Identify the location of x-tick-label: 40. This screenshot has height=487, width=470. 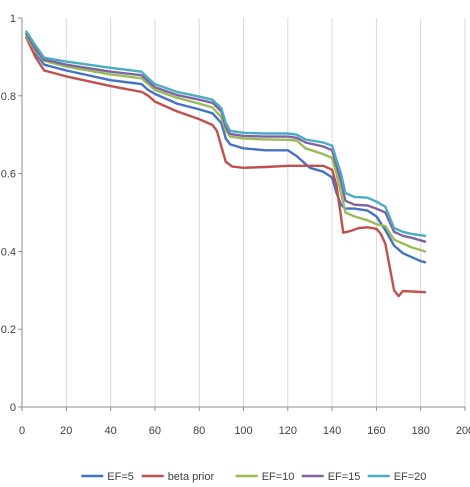
(110, 431).